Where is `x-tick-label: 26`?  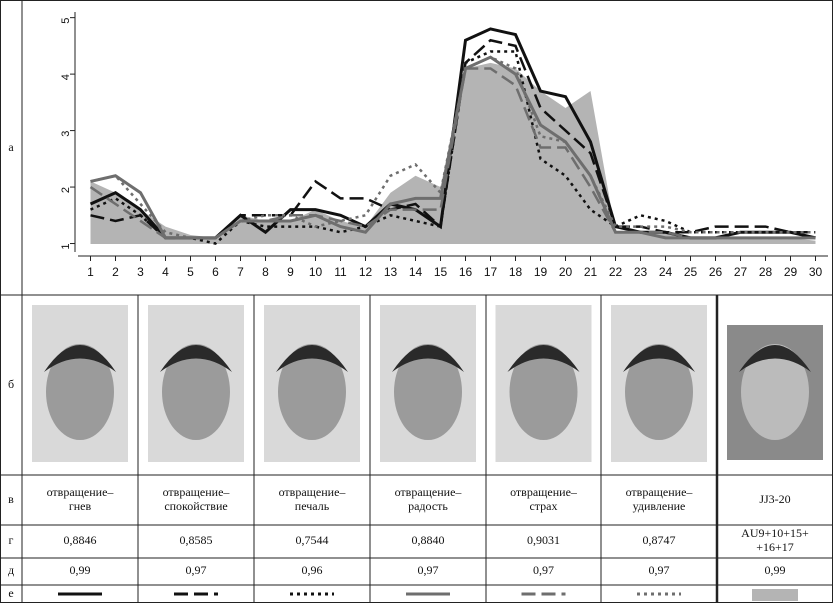 x-tick-label: 26 is located at coordinates (716, 272).